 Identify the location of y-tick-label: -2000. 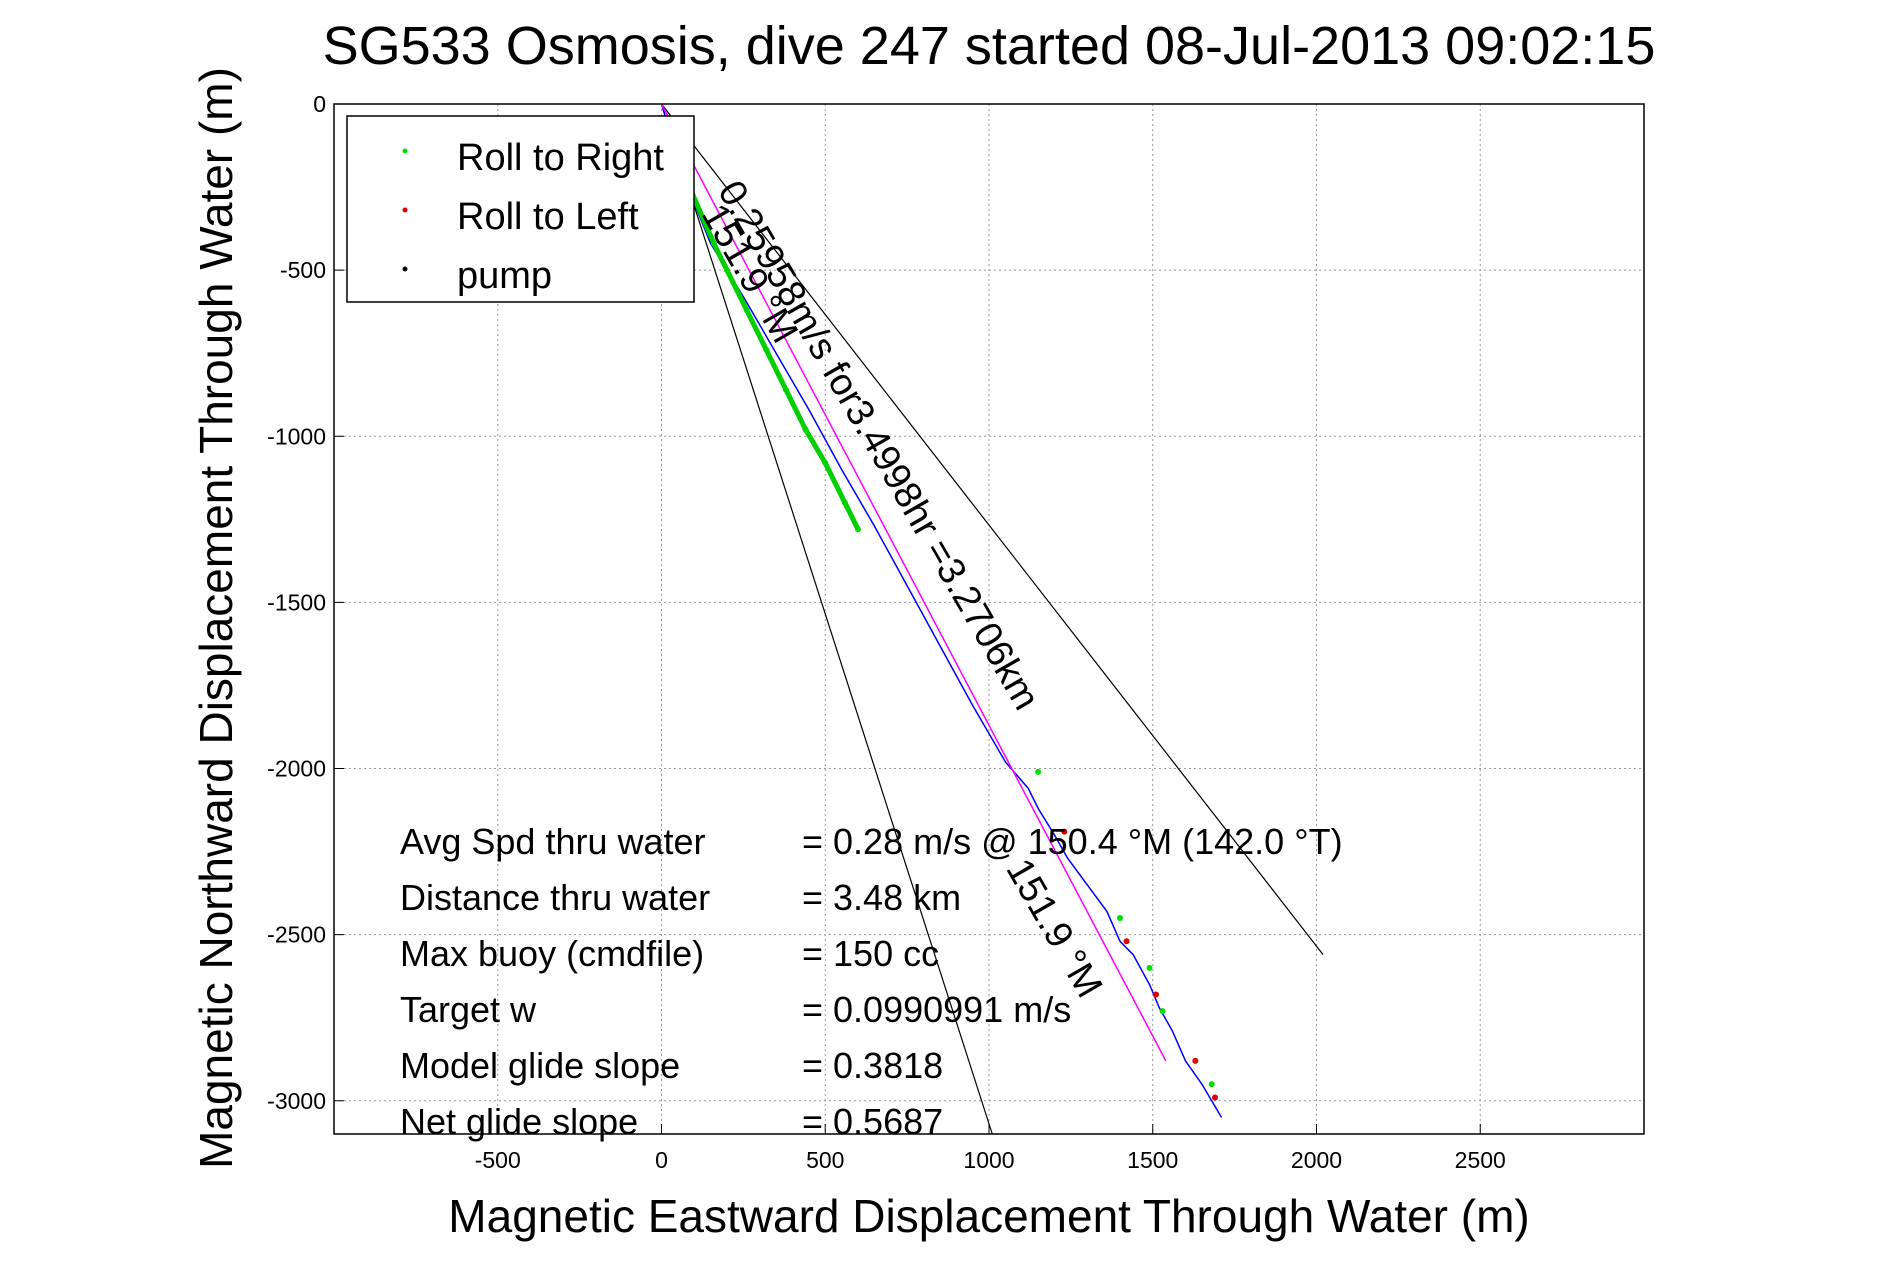
(296, 769).